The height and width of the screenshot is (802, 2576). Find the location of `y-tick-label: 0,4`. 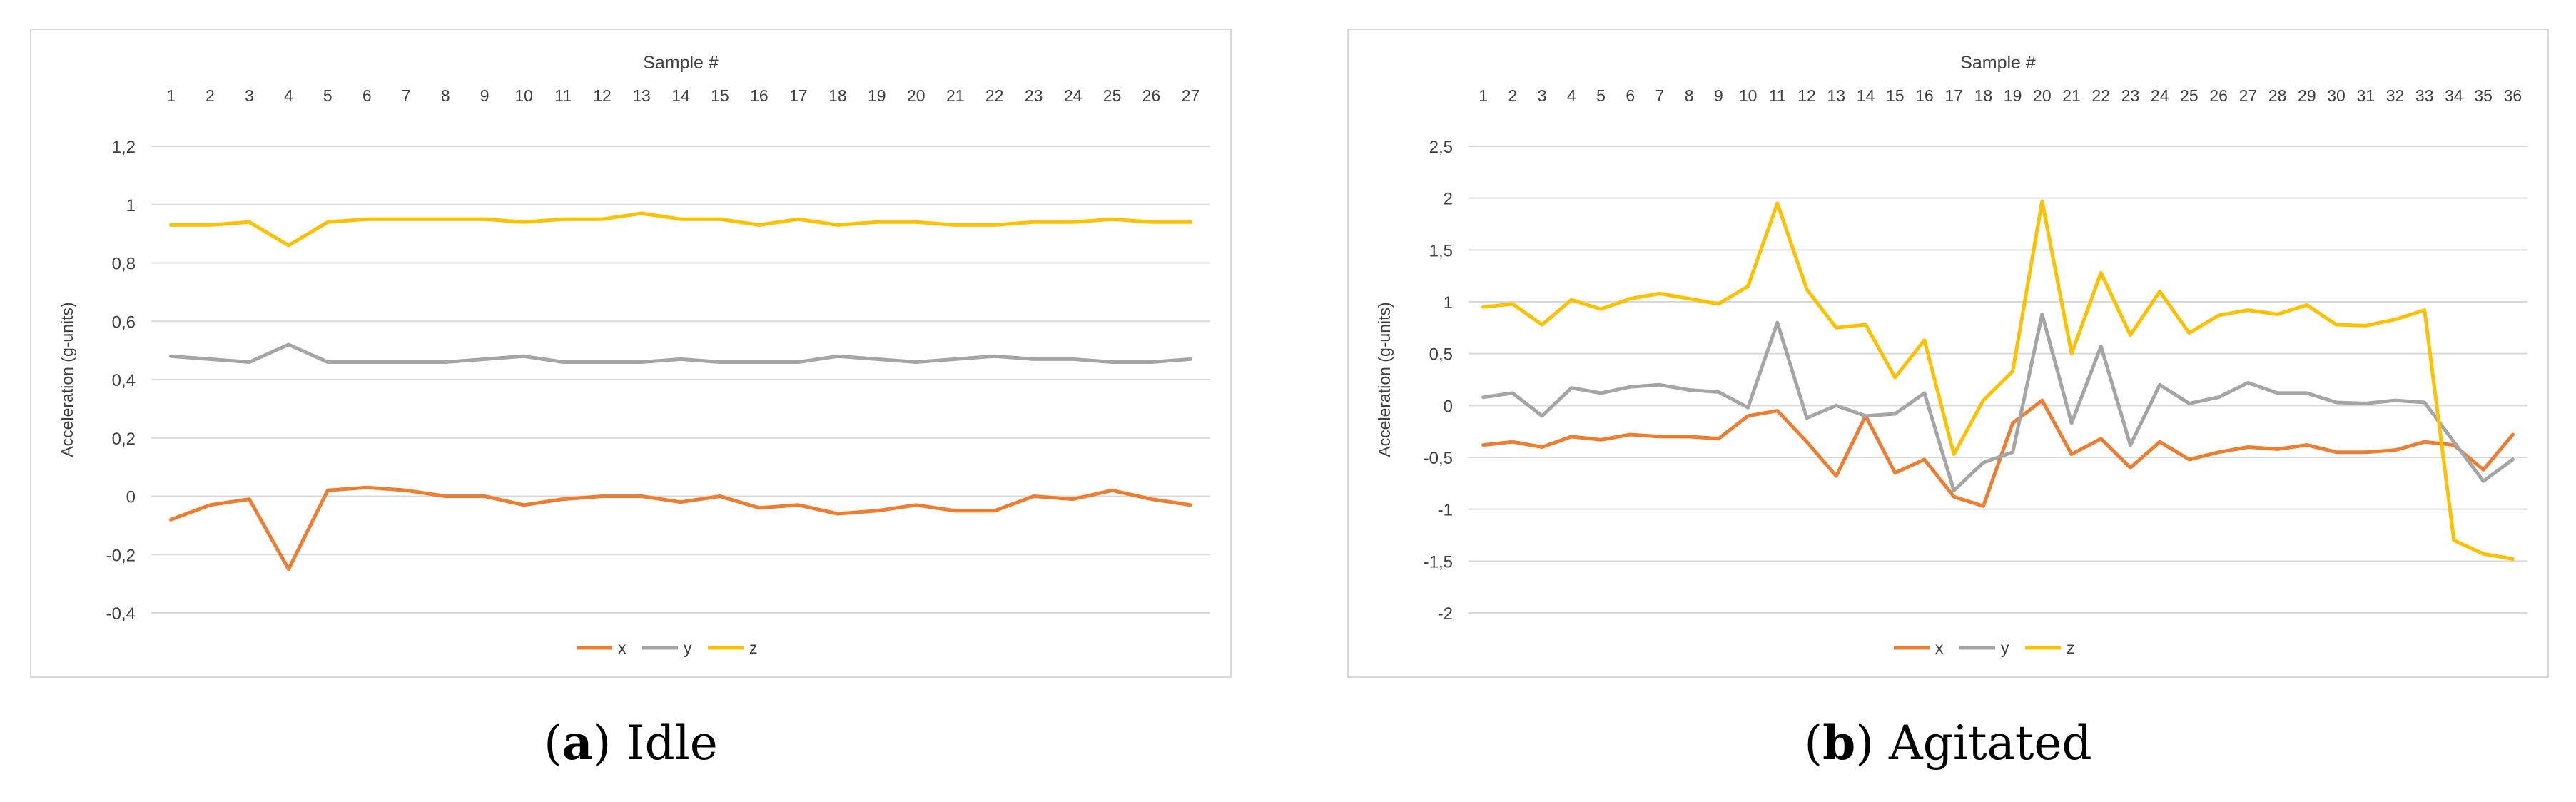

y-tick-label: 0,4 is located at coordinates (124, 380).